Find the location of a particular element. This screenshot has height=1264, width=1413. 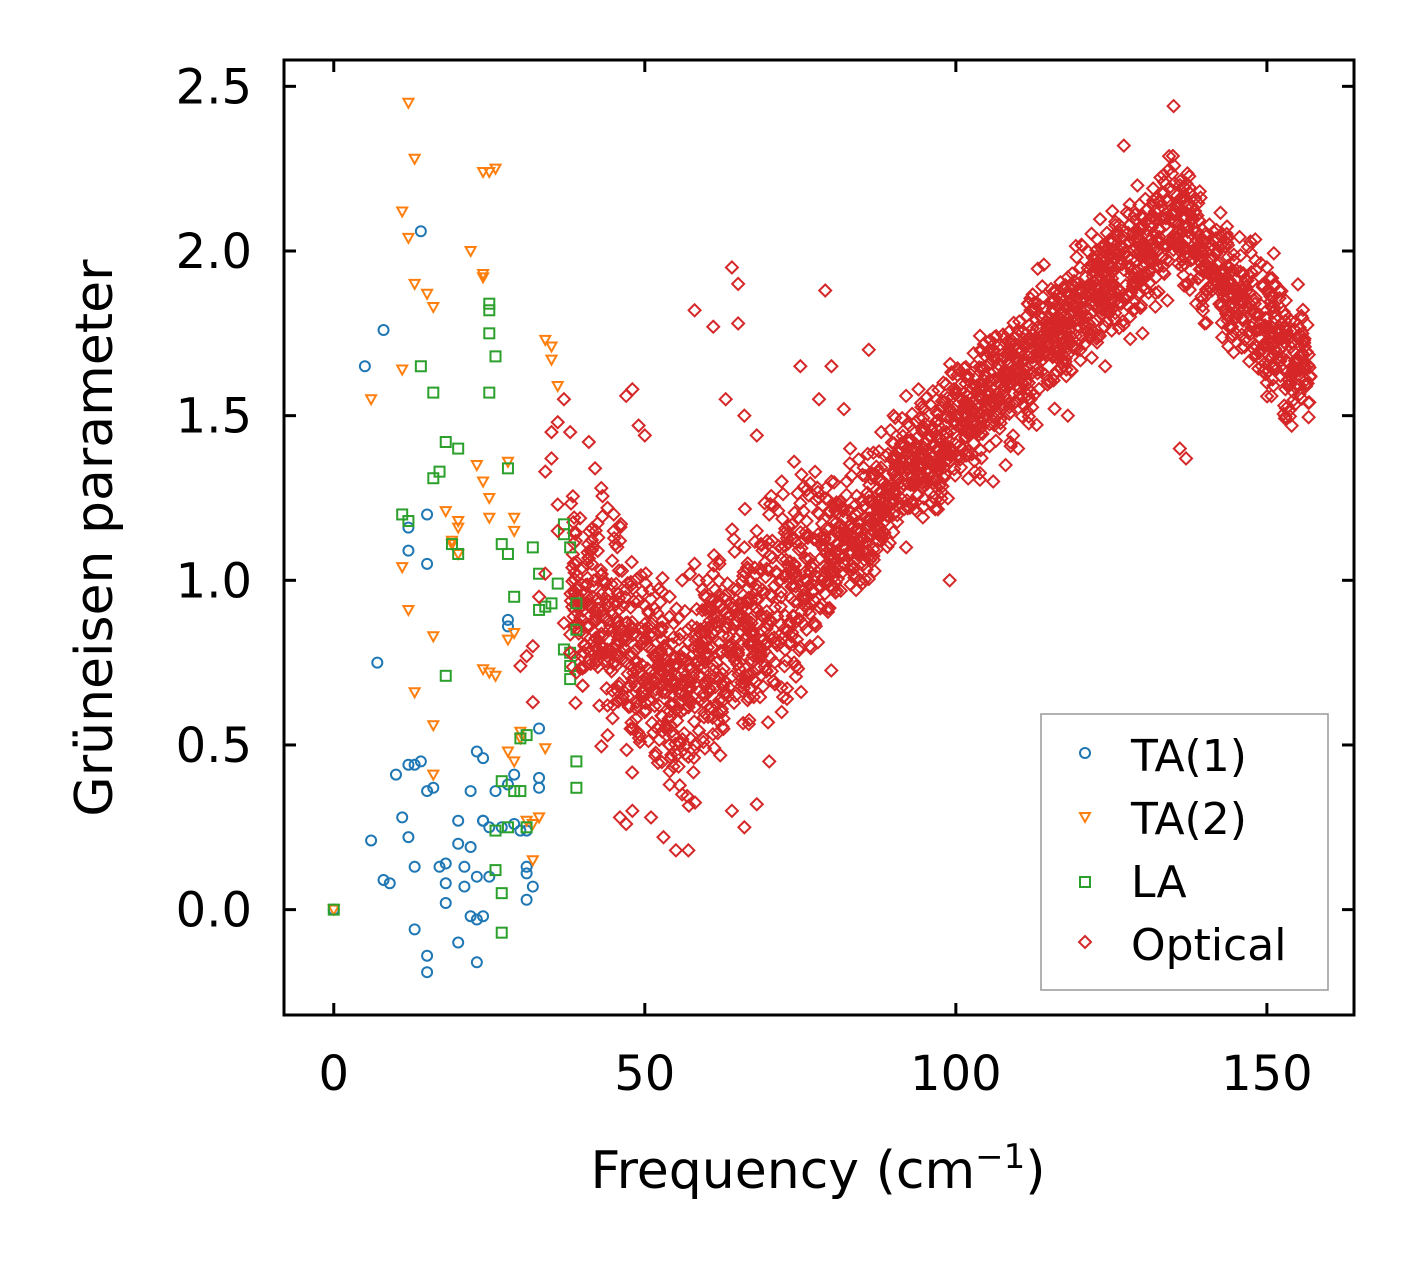

y-tick-label: 0.0 is located at coordinates (214, 911).